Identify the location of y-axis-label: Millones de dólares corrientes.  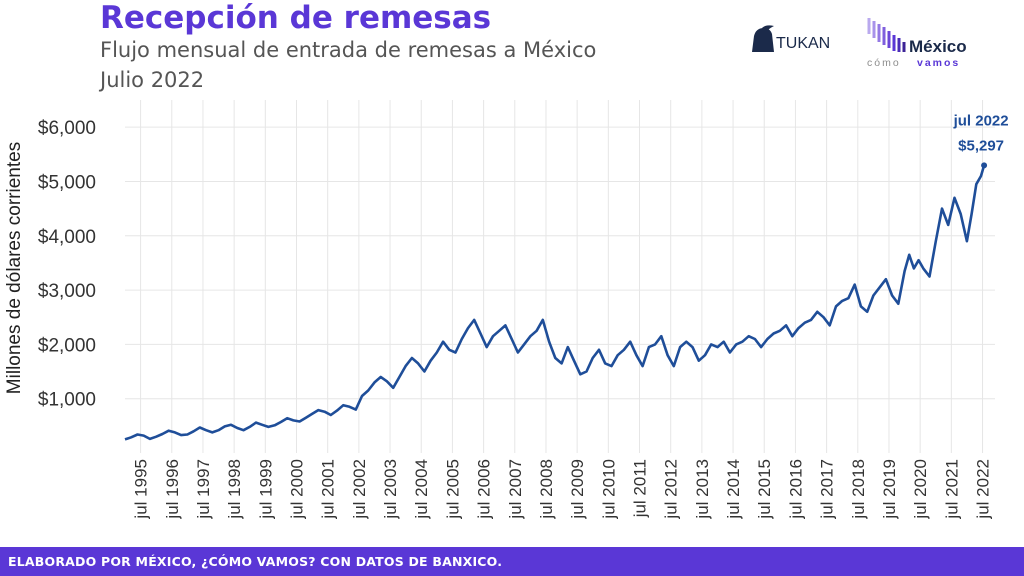
(14, 268).